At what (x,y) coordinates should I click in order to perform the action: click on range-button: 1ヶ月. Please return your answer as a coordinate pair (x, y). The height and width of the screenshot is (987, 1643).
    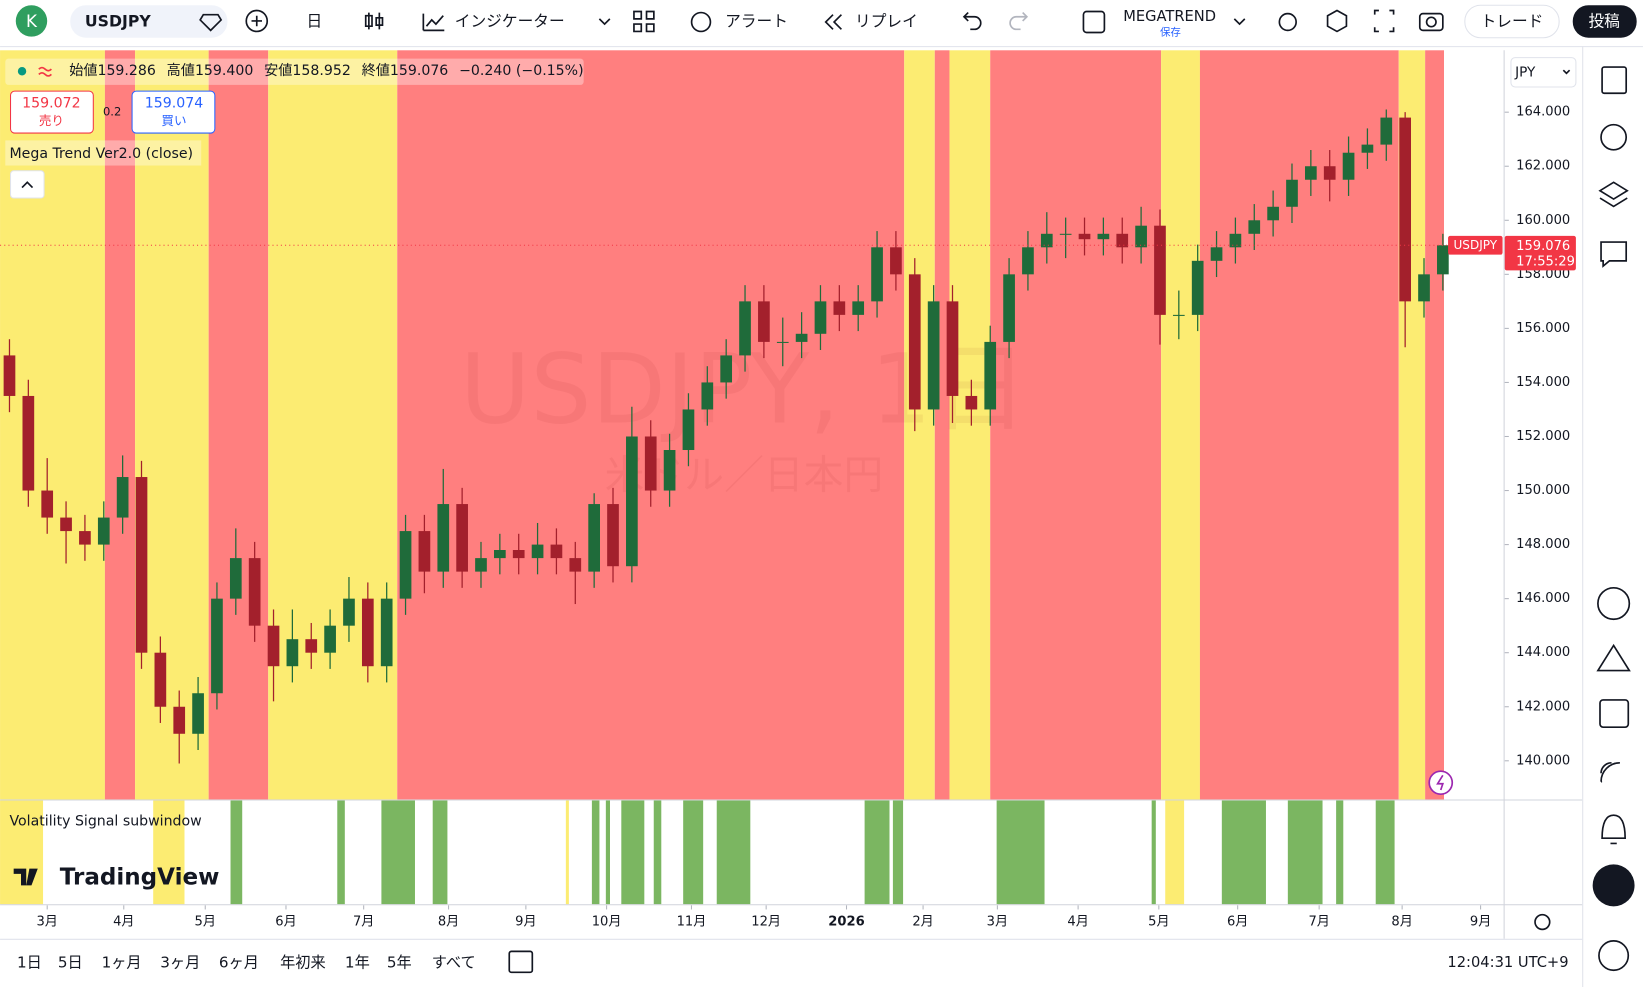
    Looking at the image, I should click on (122, 962).